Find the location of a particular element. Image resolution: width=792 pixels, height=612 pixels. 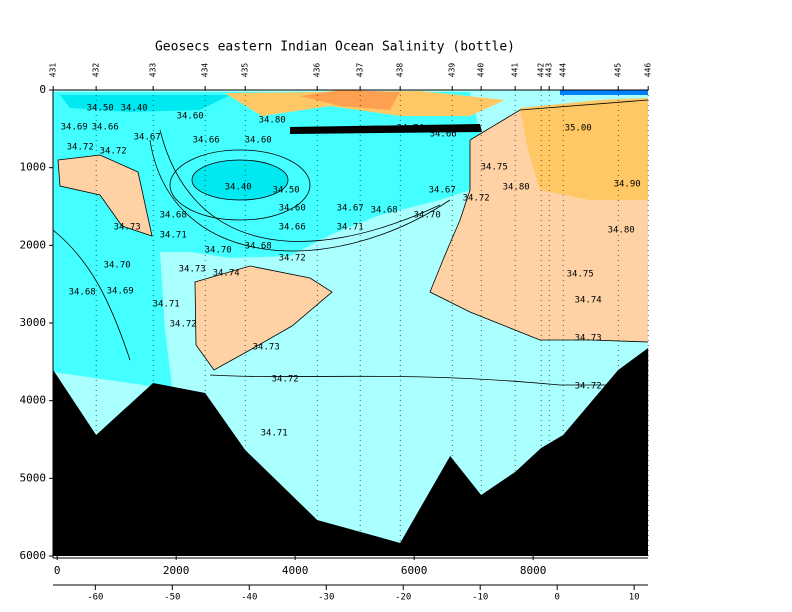

x2-tick-label: 0 is located at coordinates (556, 598).